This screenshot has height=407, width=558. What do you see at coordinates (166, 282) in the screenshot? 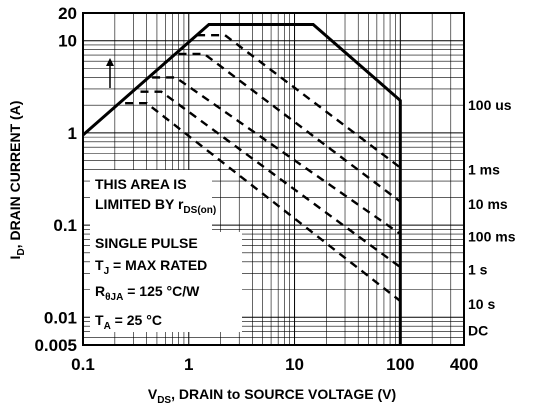
I see `annotation-box-conditions` at bounding box center [166, 282].